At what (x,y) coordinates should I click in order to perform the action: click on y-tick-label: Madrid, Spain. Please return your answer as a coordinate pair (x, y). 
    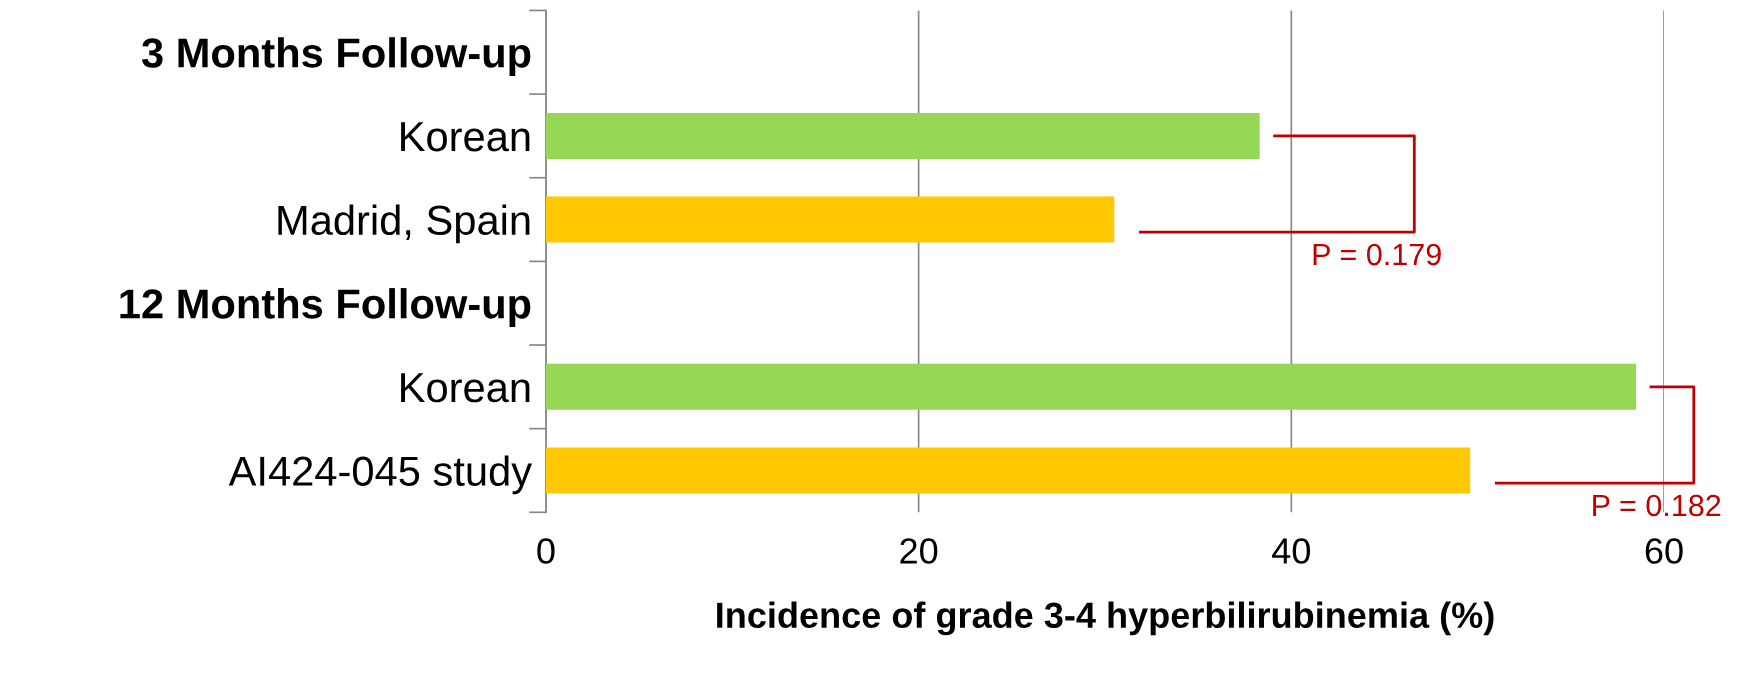
    Looking at the image, I should click on (404, 224).